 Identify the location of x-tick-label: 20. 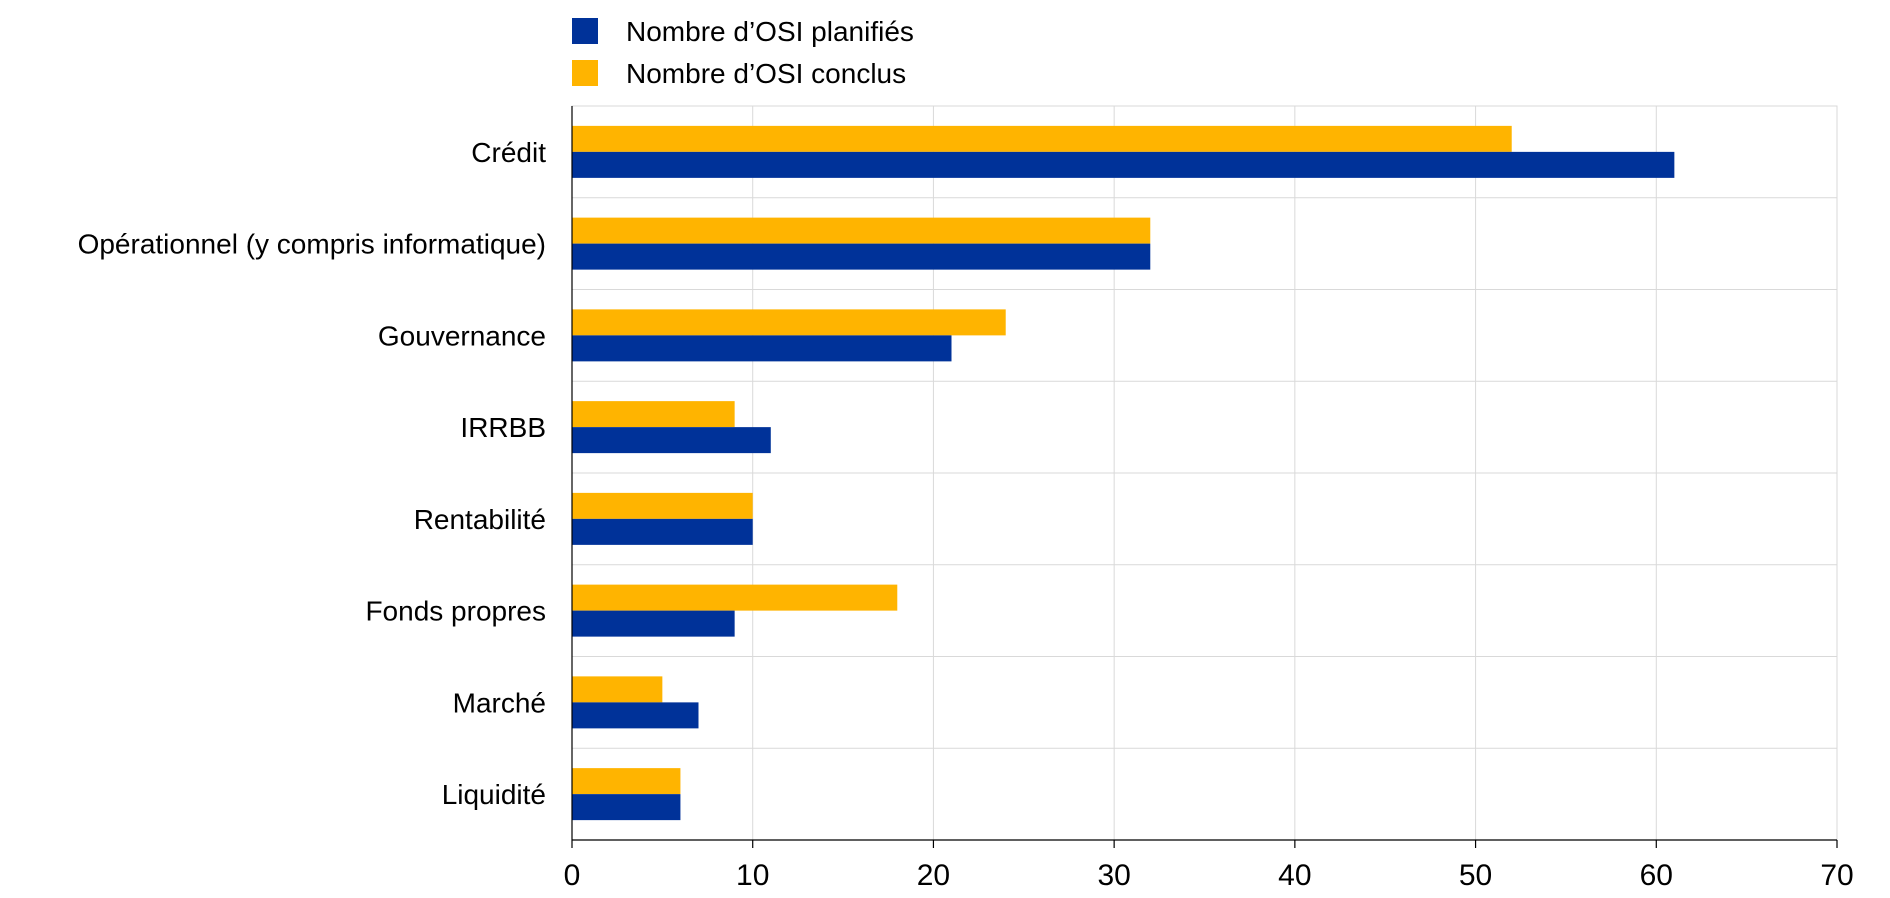
(933, 875).